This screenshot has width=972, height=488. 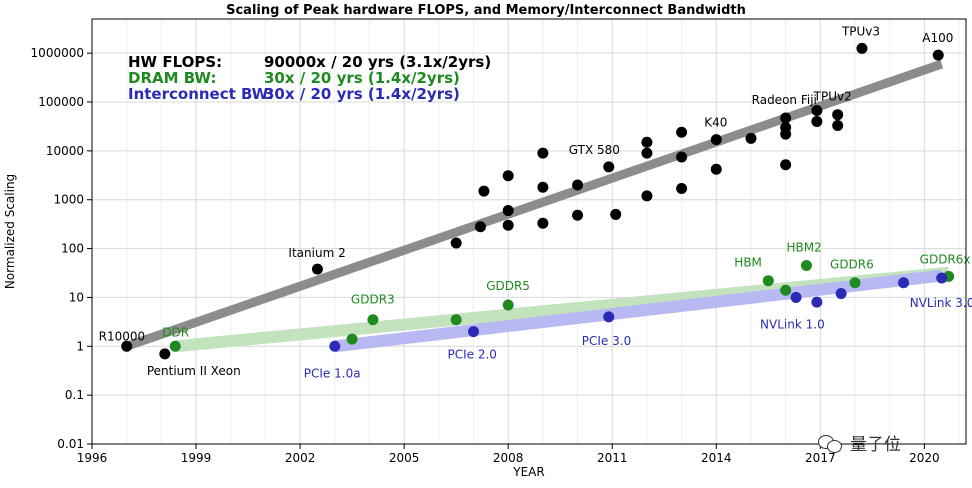 What do you see at coordinates (68, 200) in the screenshot?
I see `y-tick-label: 1000` at bounding box center [68, 200].